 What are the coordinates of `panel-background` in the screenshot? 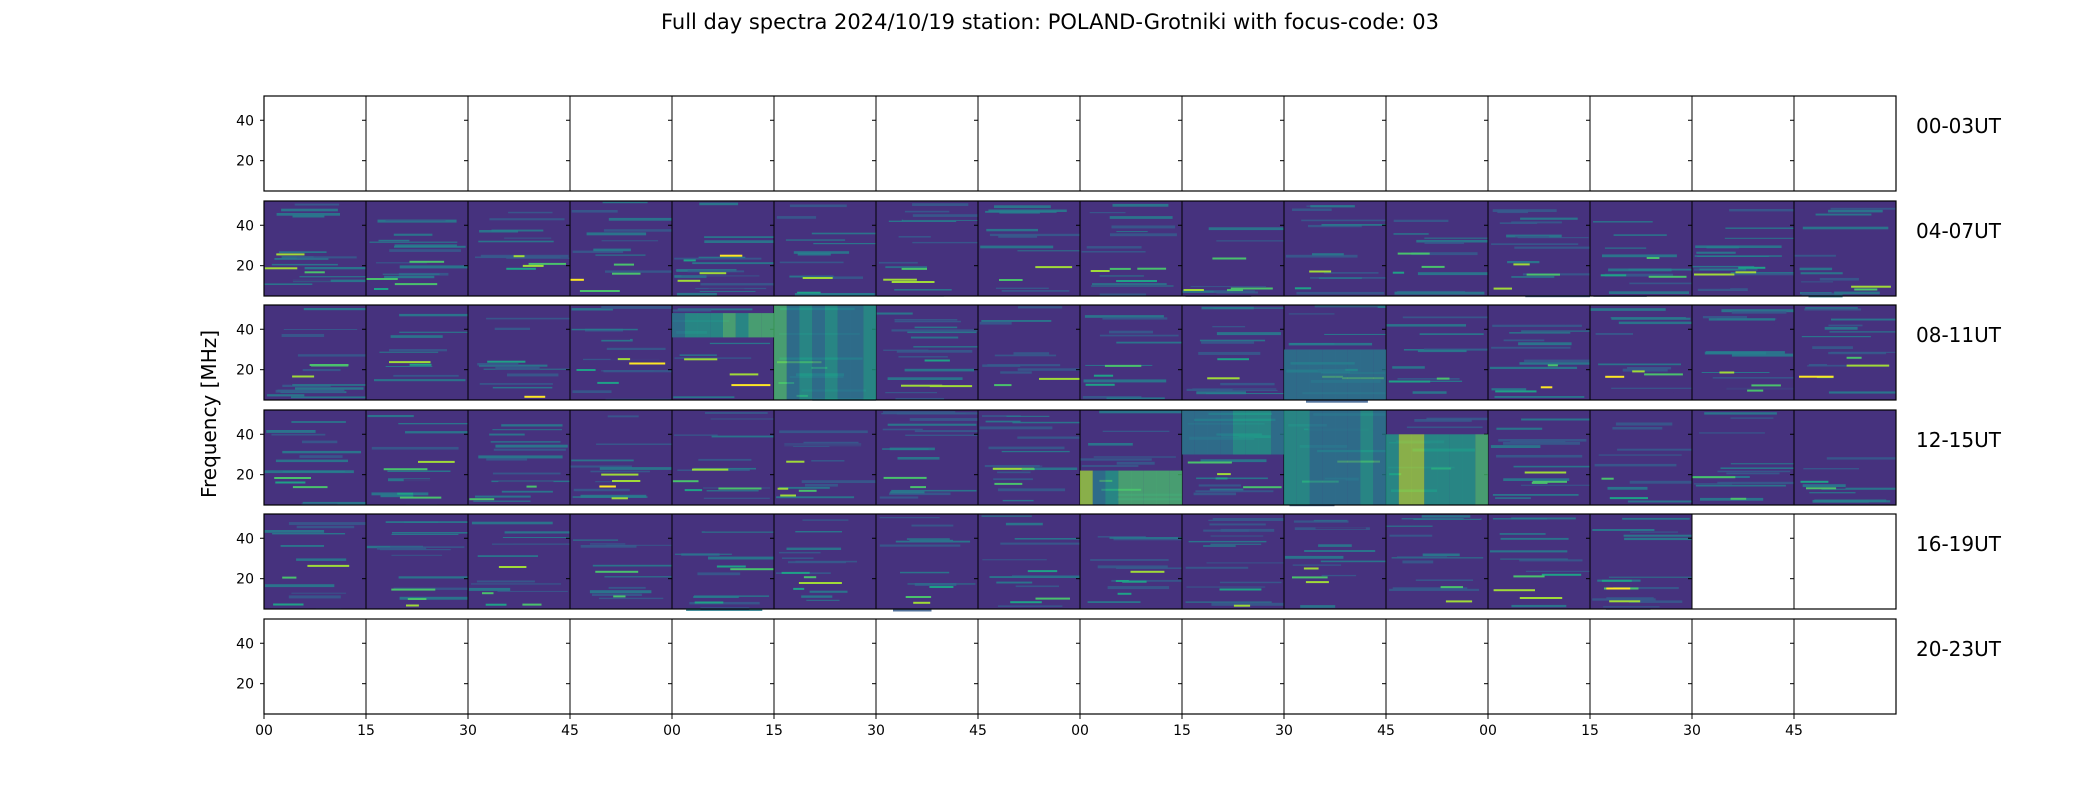 It's located at (1641, 352).